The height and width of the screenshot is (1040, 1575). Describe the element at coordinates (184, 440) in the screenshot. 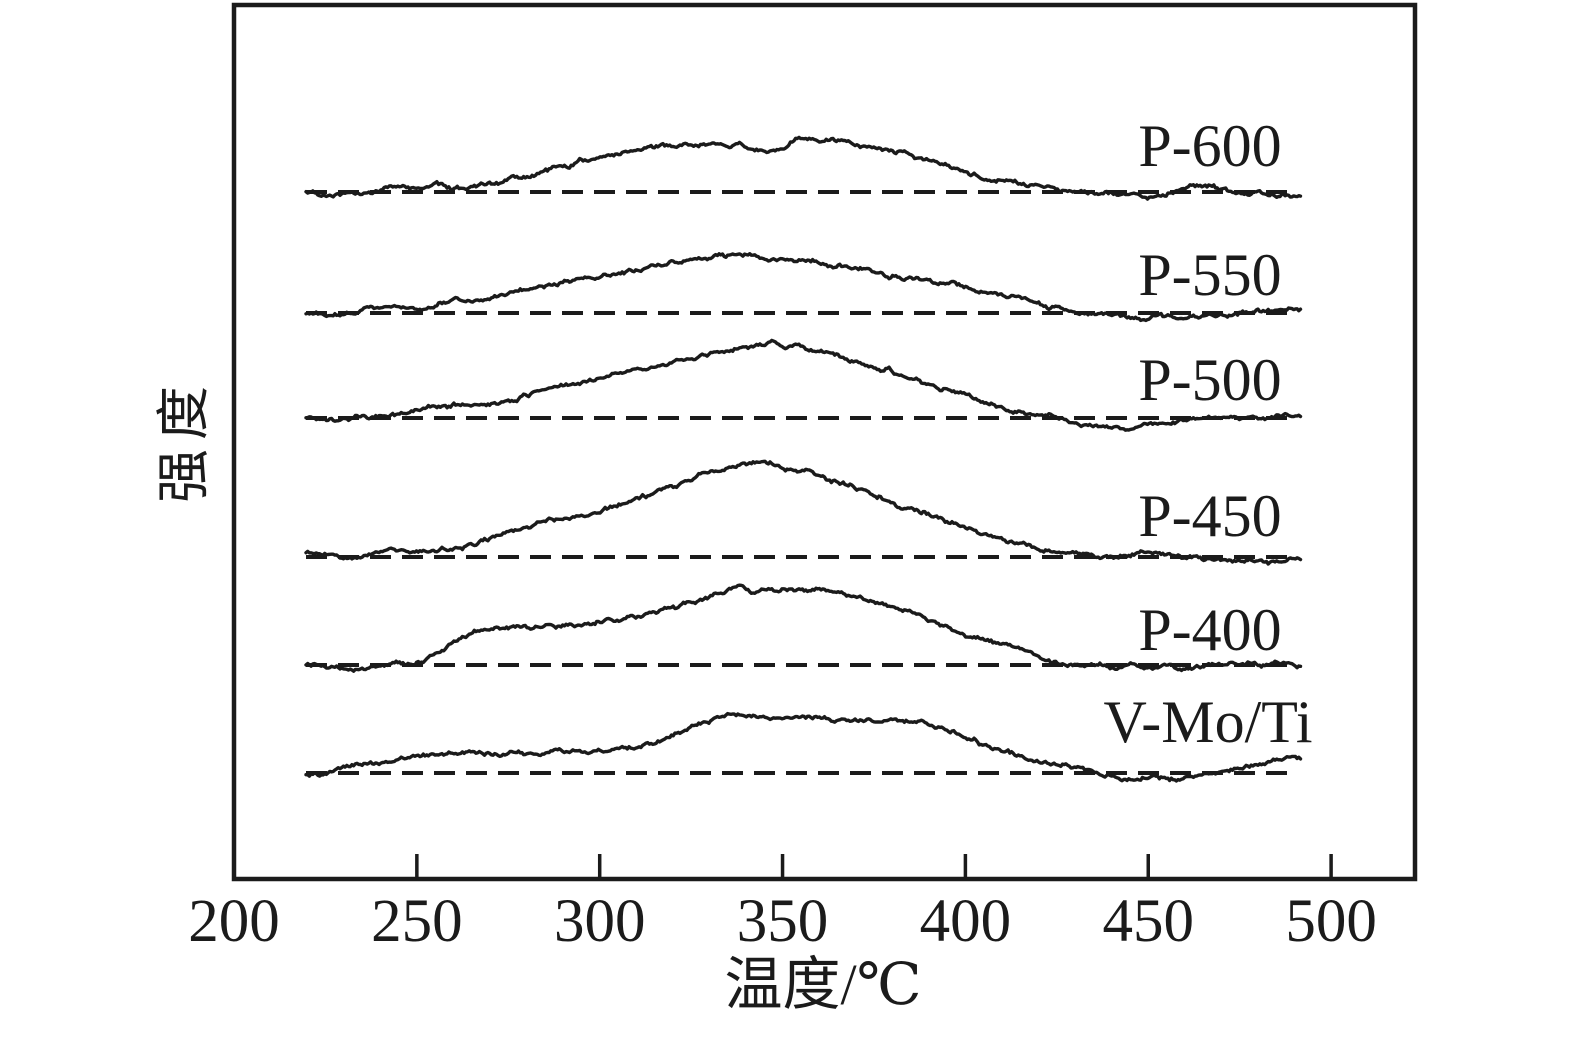

I see `y-axis-title: 强度` at that location.